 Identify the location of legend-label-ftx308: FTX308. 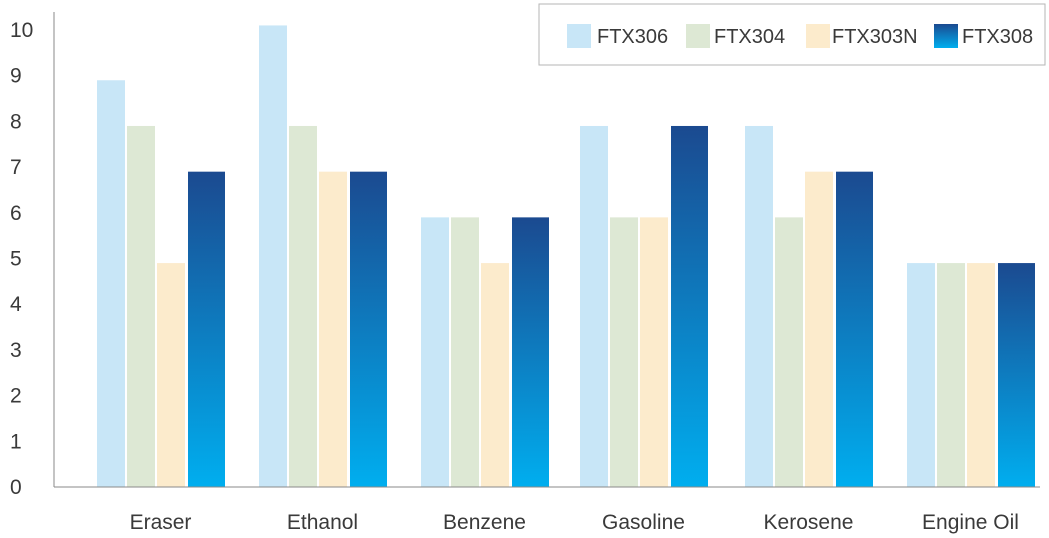
(997, 37).